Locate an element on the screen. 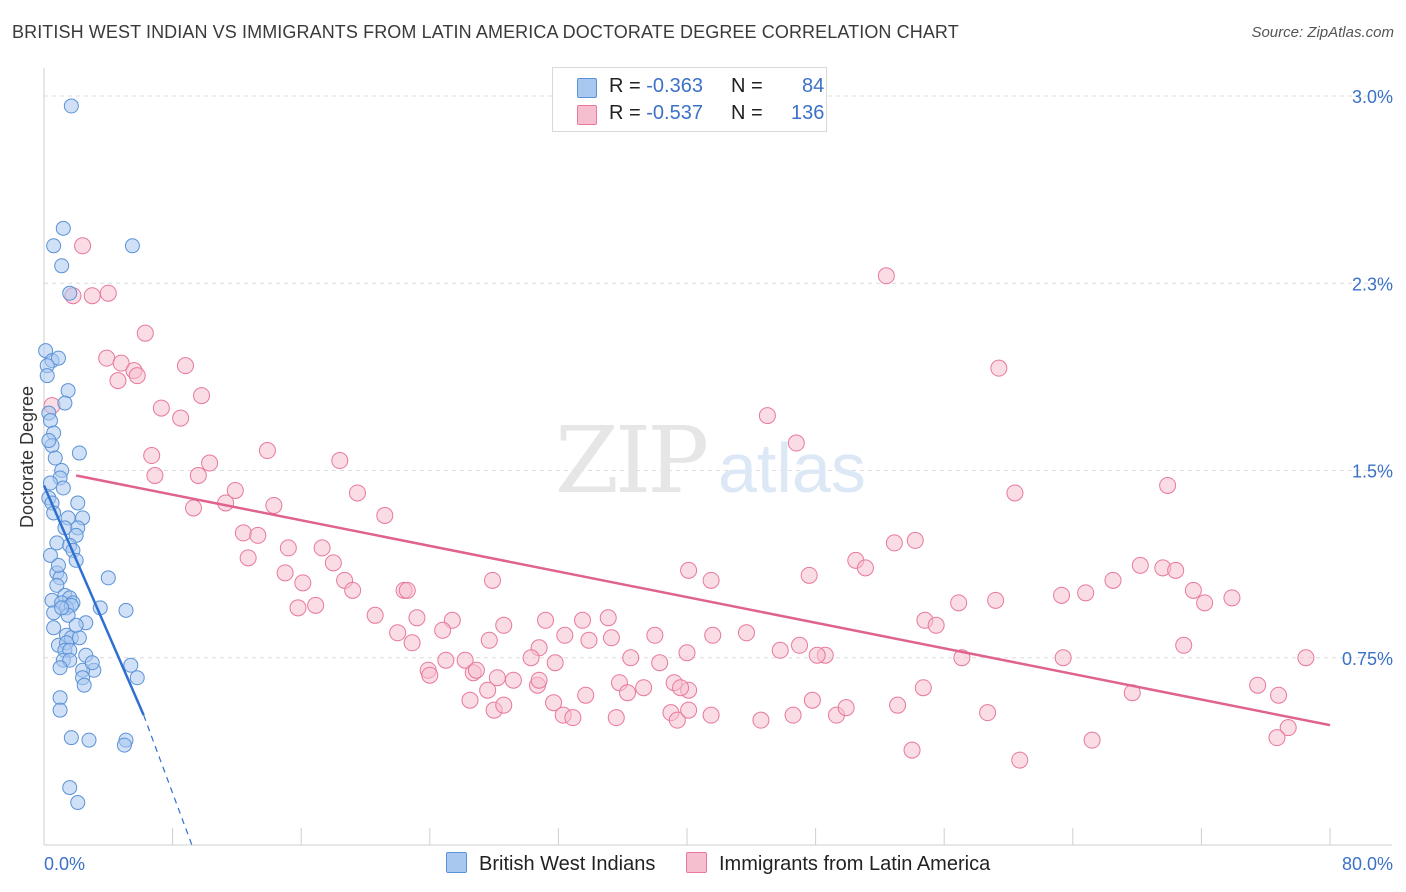 The height and width of the screenshot is (892, 1406). legend-series-name: British West Indians is located at coordinates (567, 864).